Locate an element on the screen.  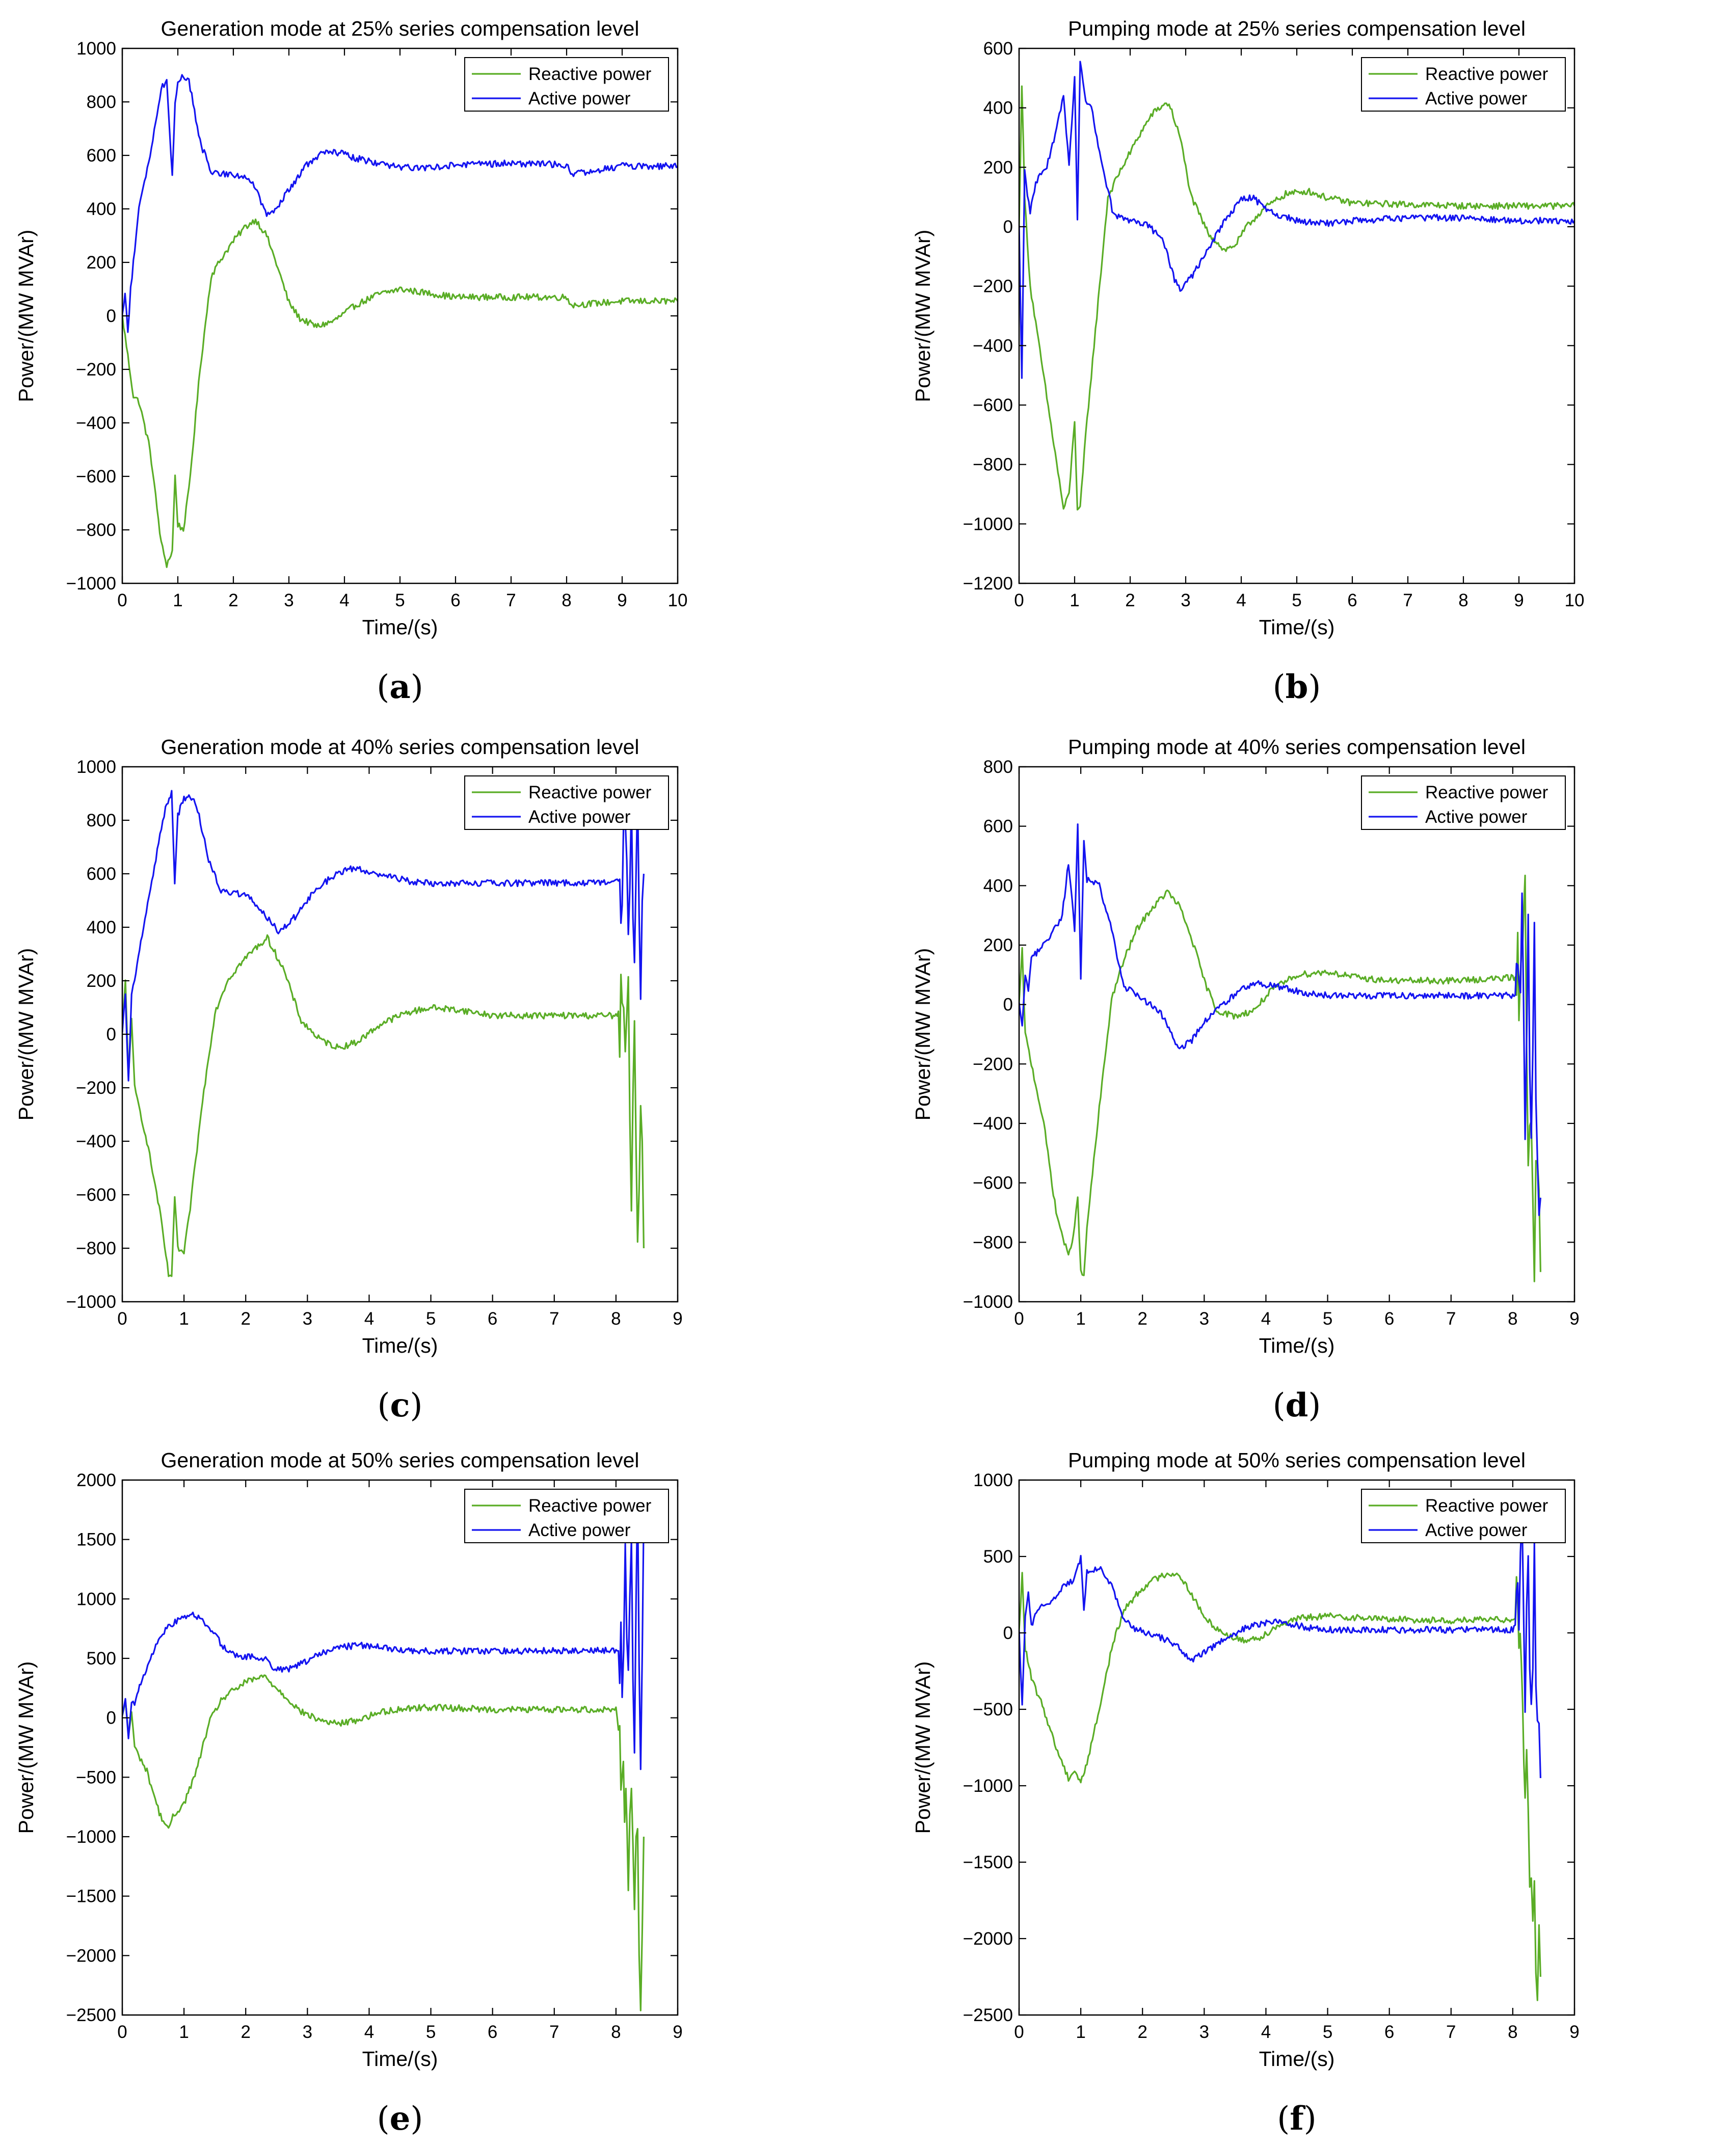
y-tick-label: 2000 is located at coordinates (96, 1480).